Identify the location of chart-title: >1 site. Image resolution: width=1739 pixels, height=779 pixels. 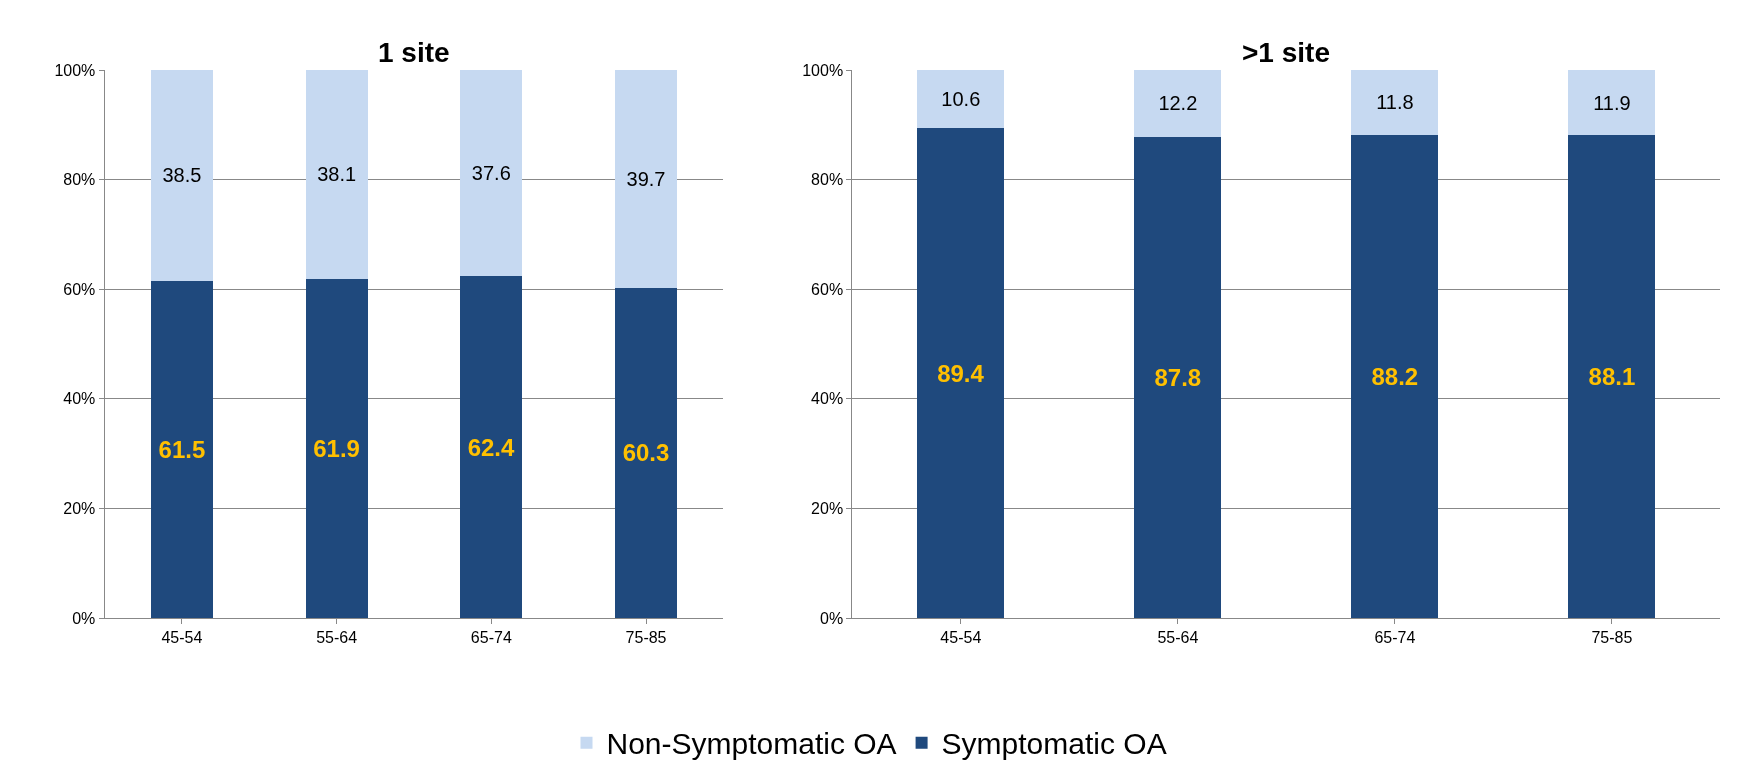
(1286, 52).